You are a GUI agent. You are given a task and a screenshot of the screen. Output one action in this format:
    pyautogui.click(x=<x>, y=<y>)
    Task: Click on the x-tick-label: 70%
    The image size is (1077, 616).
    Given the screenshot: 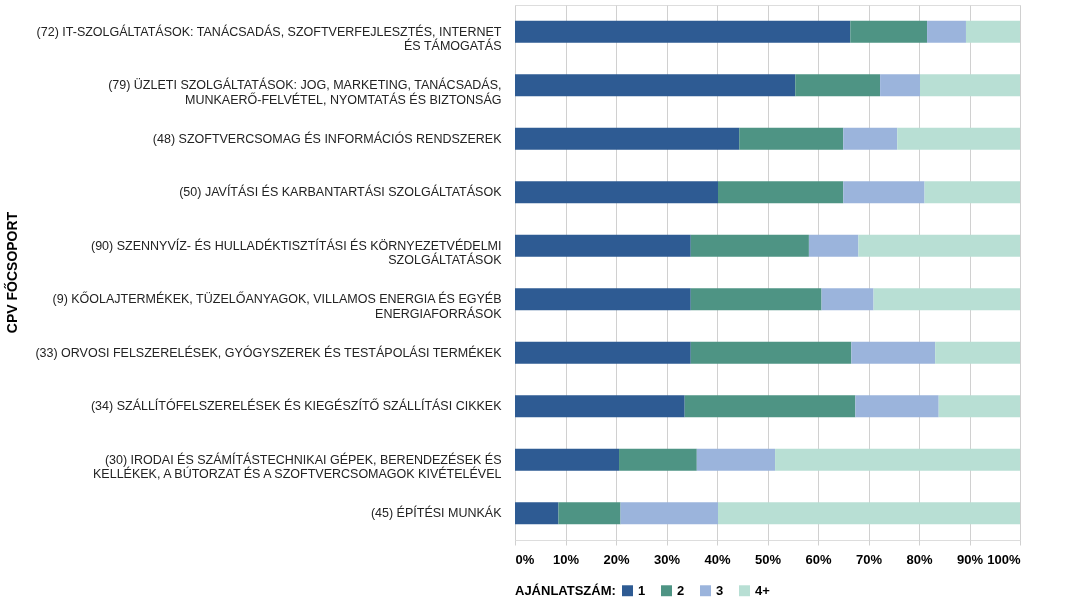 What is the action you would take?
    pyautogui.click(x=869, y=559)
    